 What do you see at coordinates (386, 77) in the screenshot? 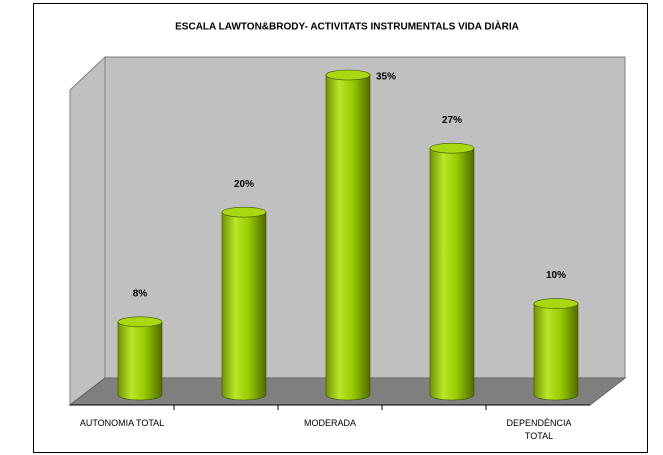
I see `data-label: 35%` at bounding box center [386, 77].